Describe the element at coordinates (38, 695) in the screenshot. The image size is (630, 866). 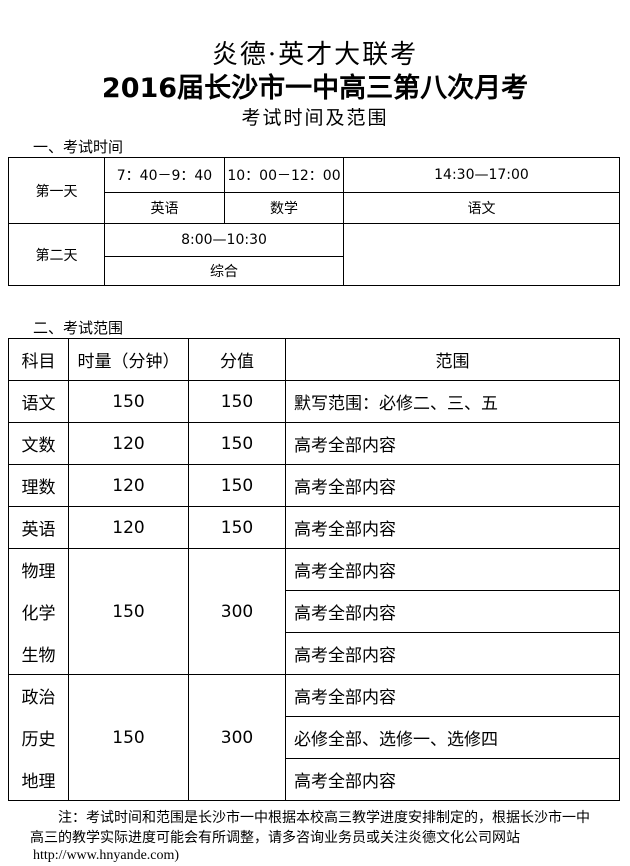
I see `subject-cell: 政治` at that location.